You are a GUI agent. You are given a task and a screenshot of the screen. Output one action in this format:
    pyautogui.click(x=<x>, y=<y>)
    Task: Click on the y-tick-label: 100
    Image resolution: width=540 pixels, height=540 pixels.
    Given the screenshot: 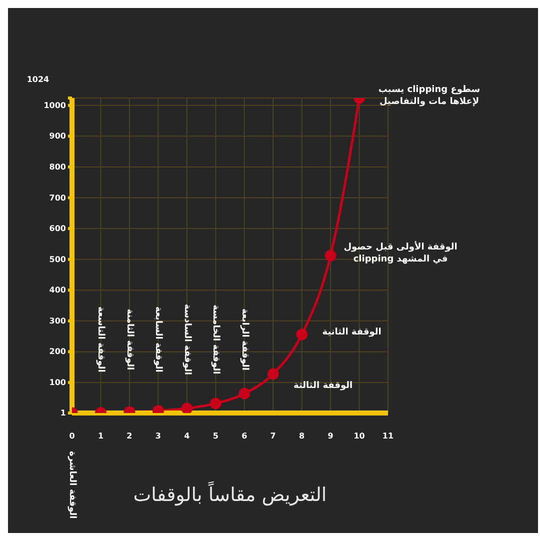 What is the action you would take?
    pyautogui.click(x=57, y=383)
    